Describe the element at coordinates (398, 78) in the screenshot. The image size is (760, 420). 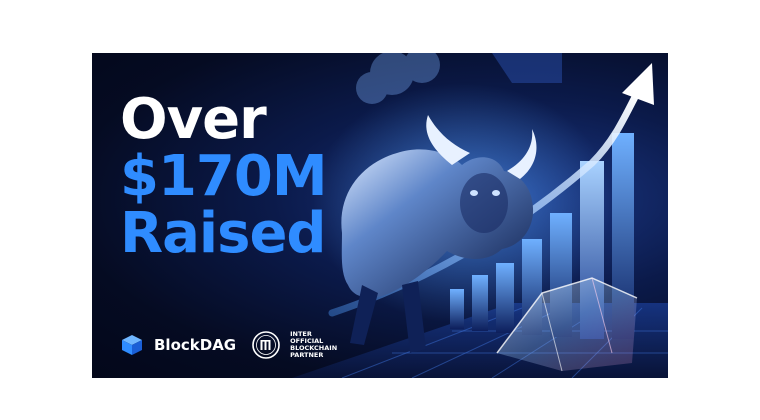
I see `smoke-cloud` at that location.